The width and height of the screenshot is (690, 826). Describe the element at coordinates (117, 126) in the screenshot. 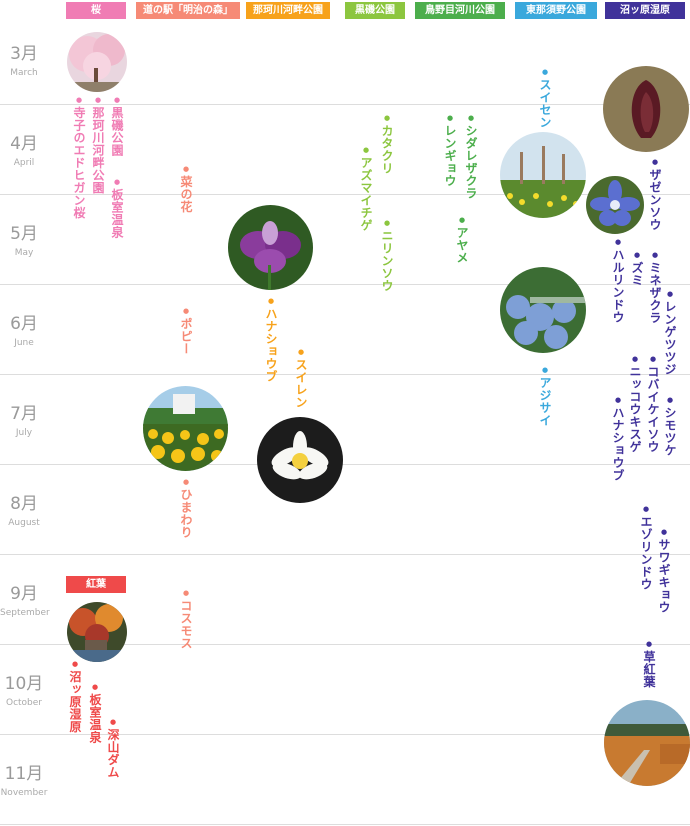

I see `flower-label: 黒磯公園` at that location.